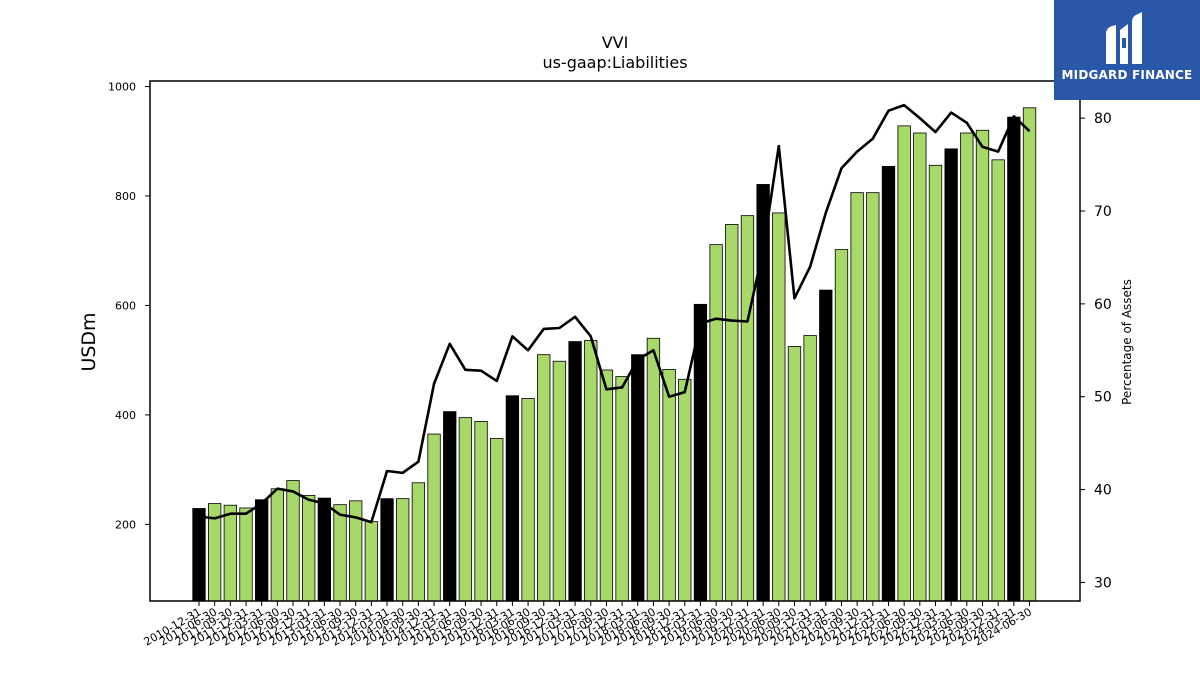 This screenshot has width=1200, height=675. I want to click on y-tick-label-400: 400, so click(125, 415).